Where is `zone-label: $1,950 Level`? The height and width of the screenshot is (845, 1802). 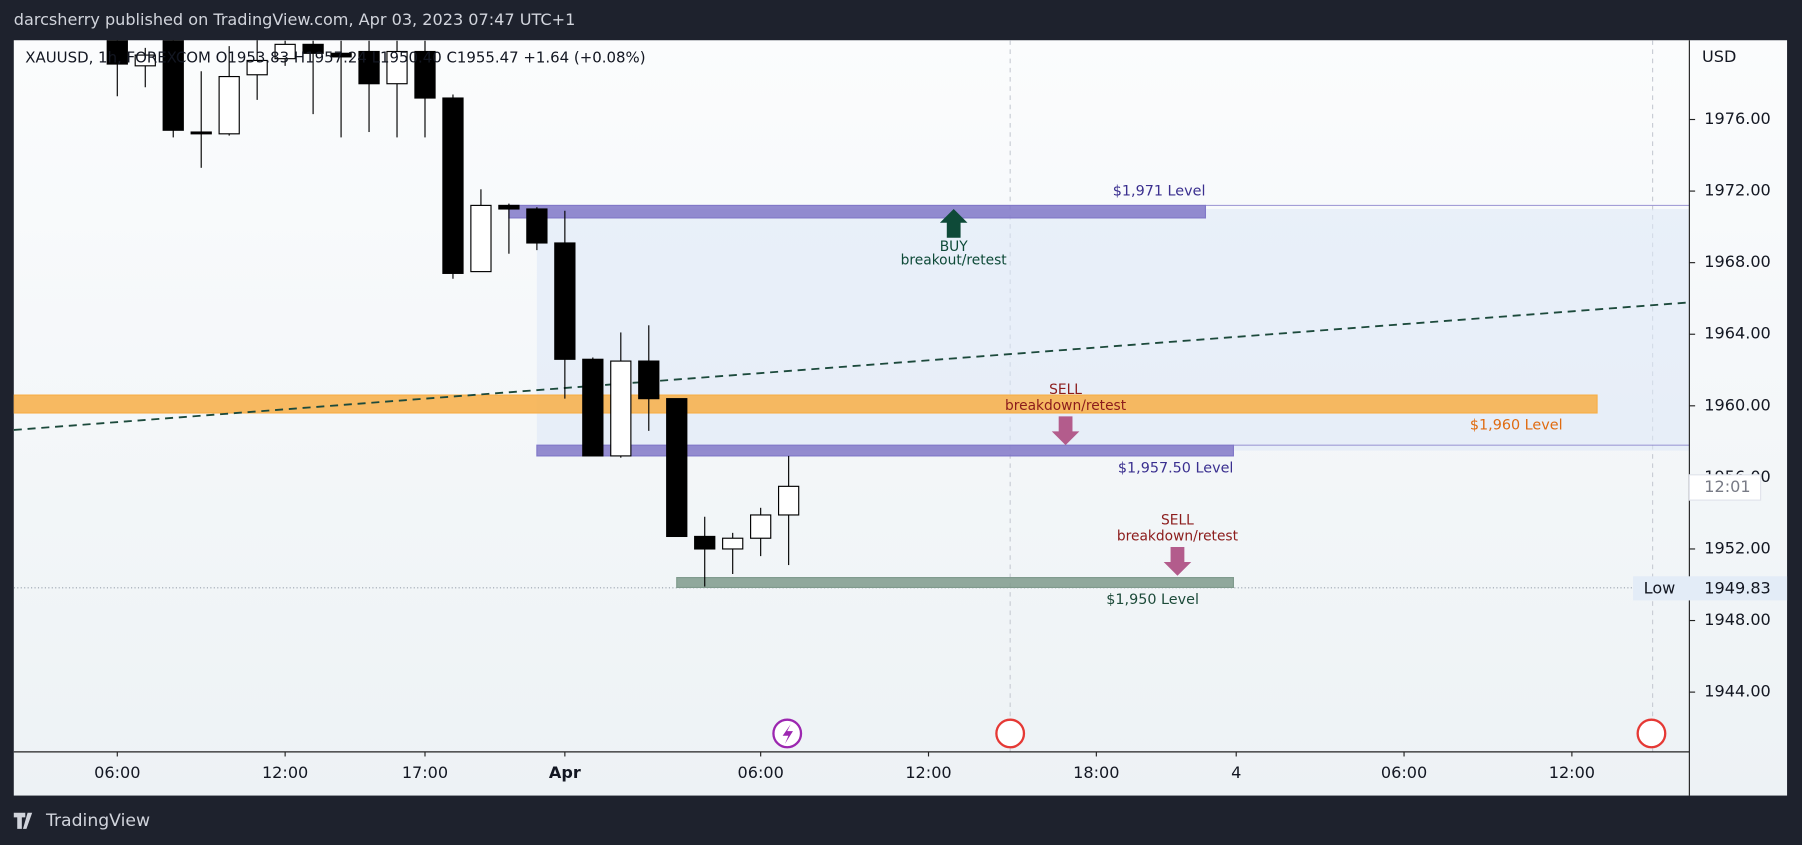 zone-label: $1,950 Level is located at coordinates (1152, 600).